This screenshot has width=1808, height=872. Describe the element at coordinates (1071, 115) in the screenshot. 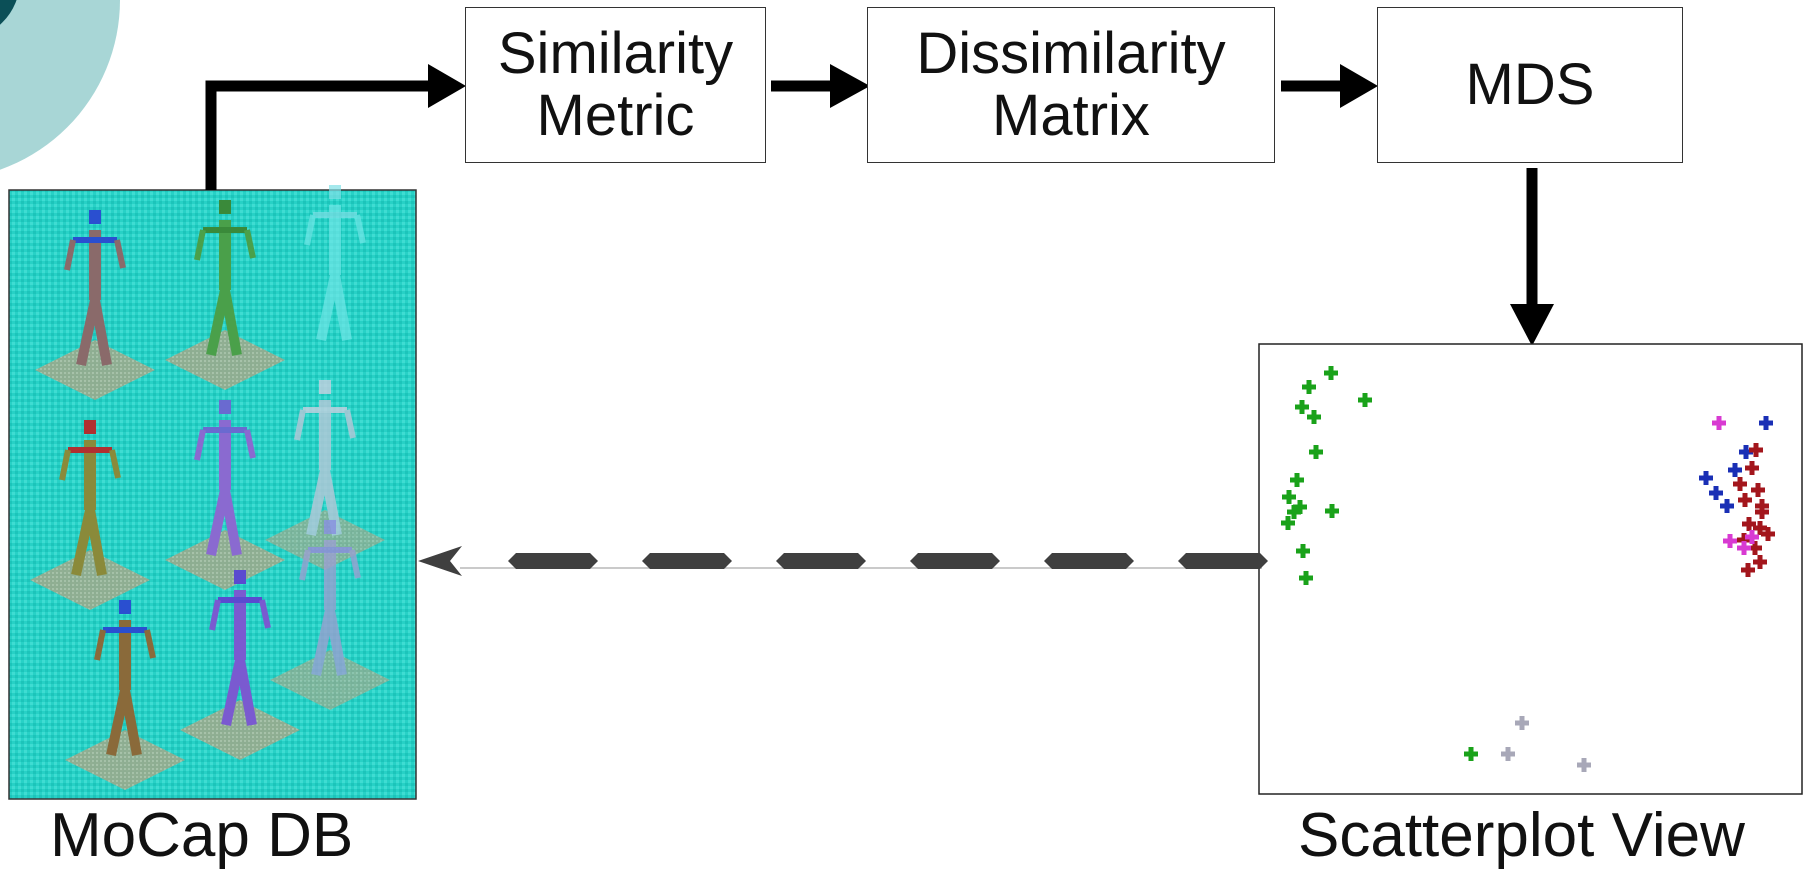

I see `dissimilarity-matrix-label-line2: Matrix` at that location.